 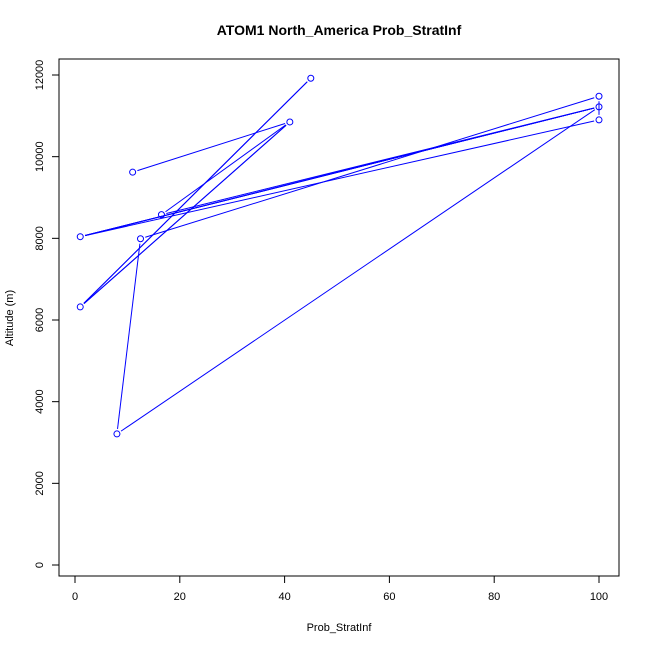 I want to click on y-tick-label: 12000, so click(x=40, y=75).